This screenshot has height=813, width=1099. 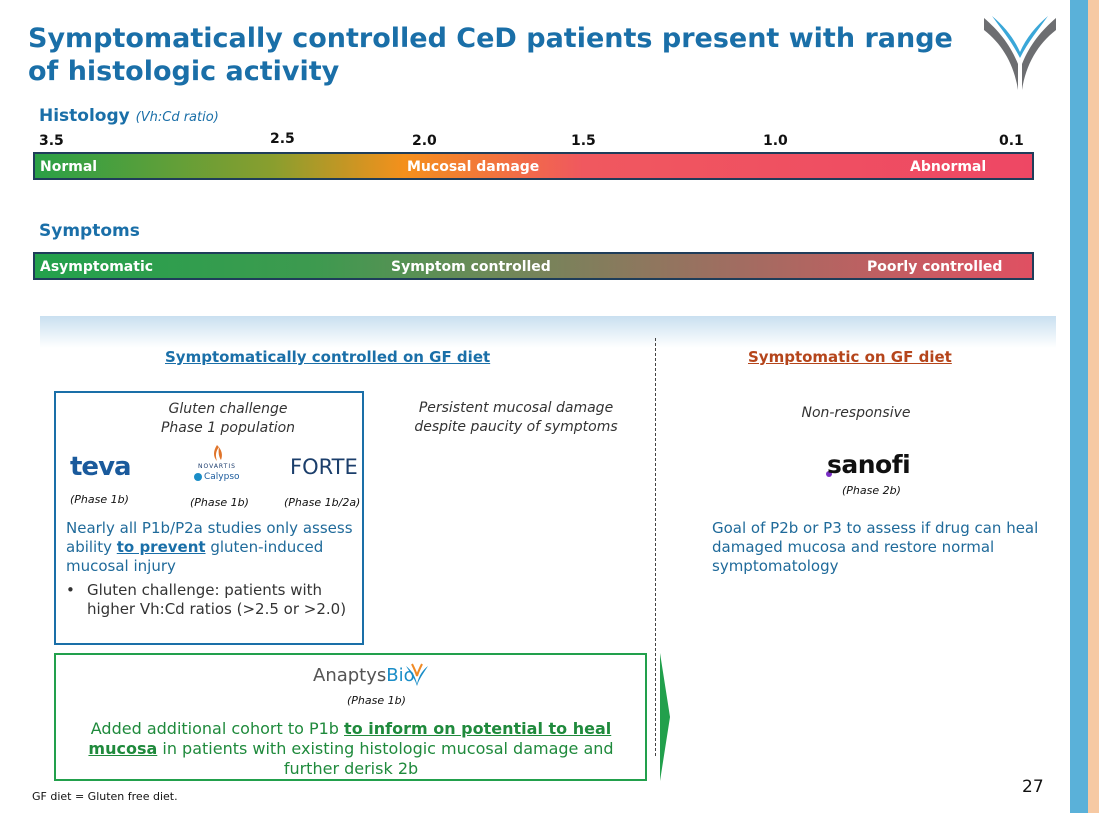 What do you see at coordinates (51, 141) in the screenshot?
I see `tick-label: 3.5` at bounding box center [51, 141].